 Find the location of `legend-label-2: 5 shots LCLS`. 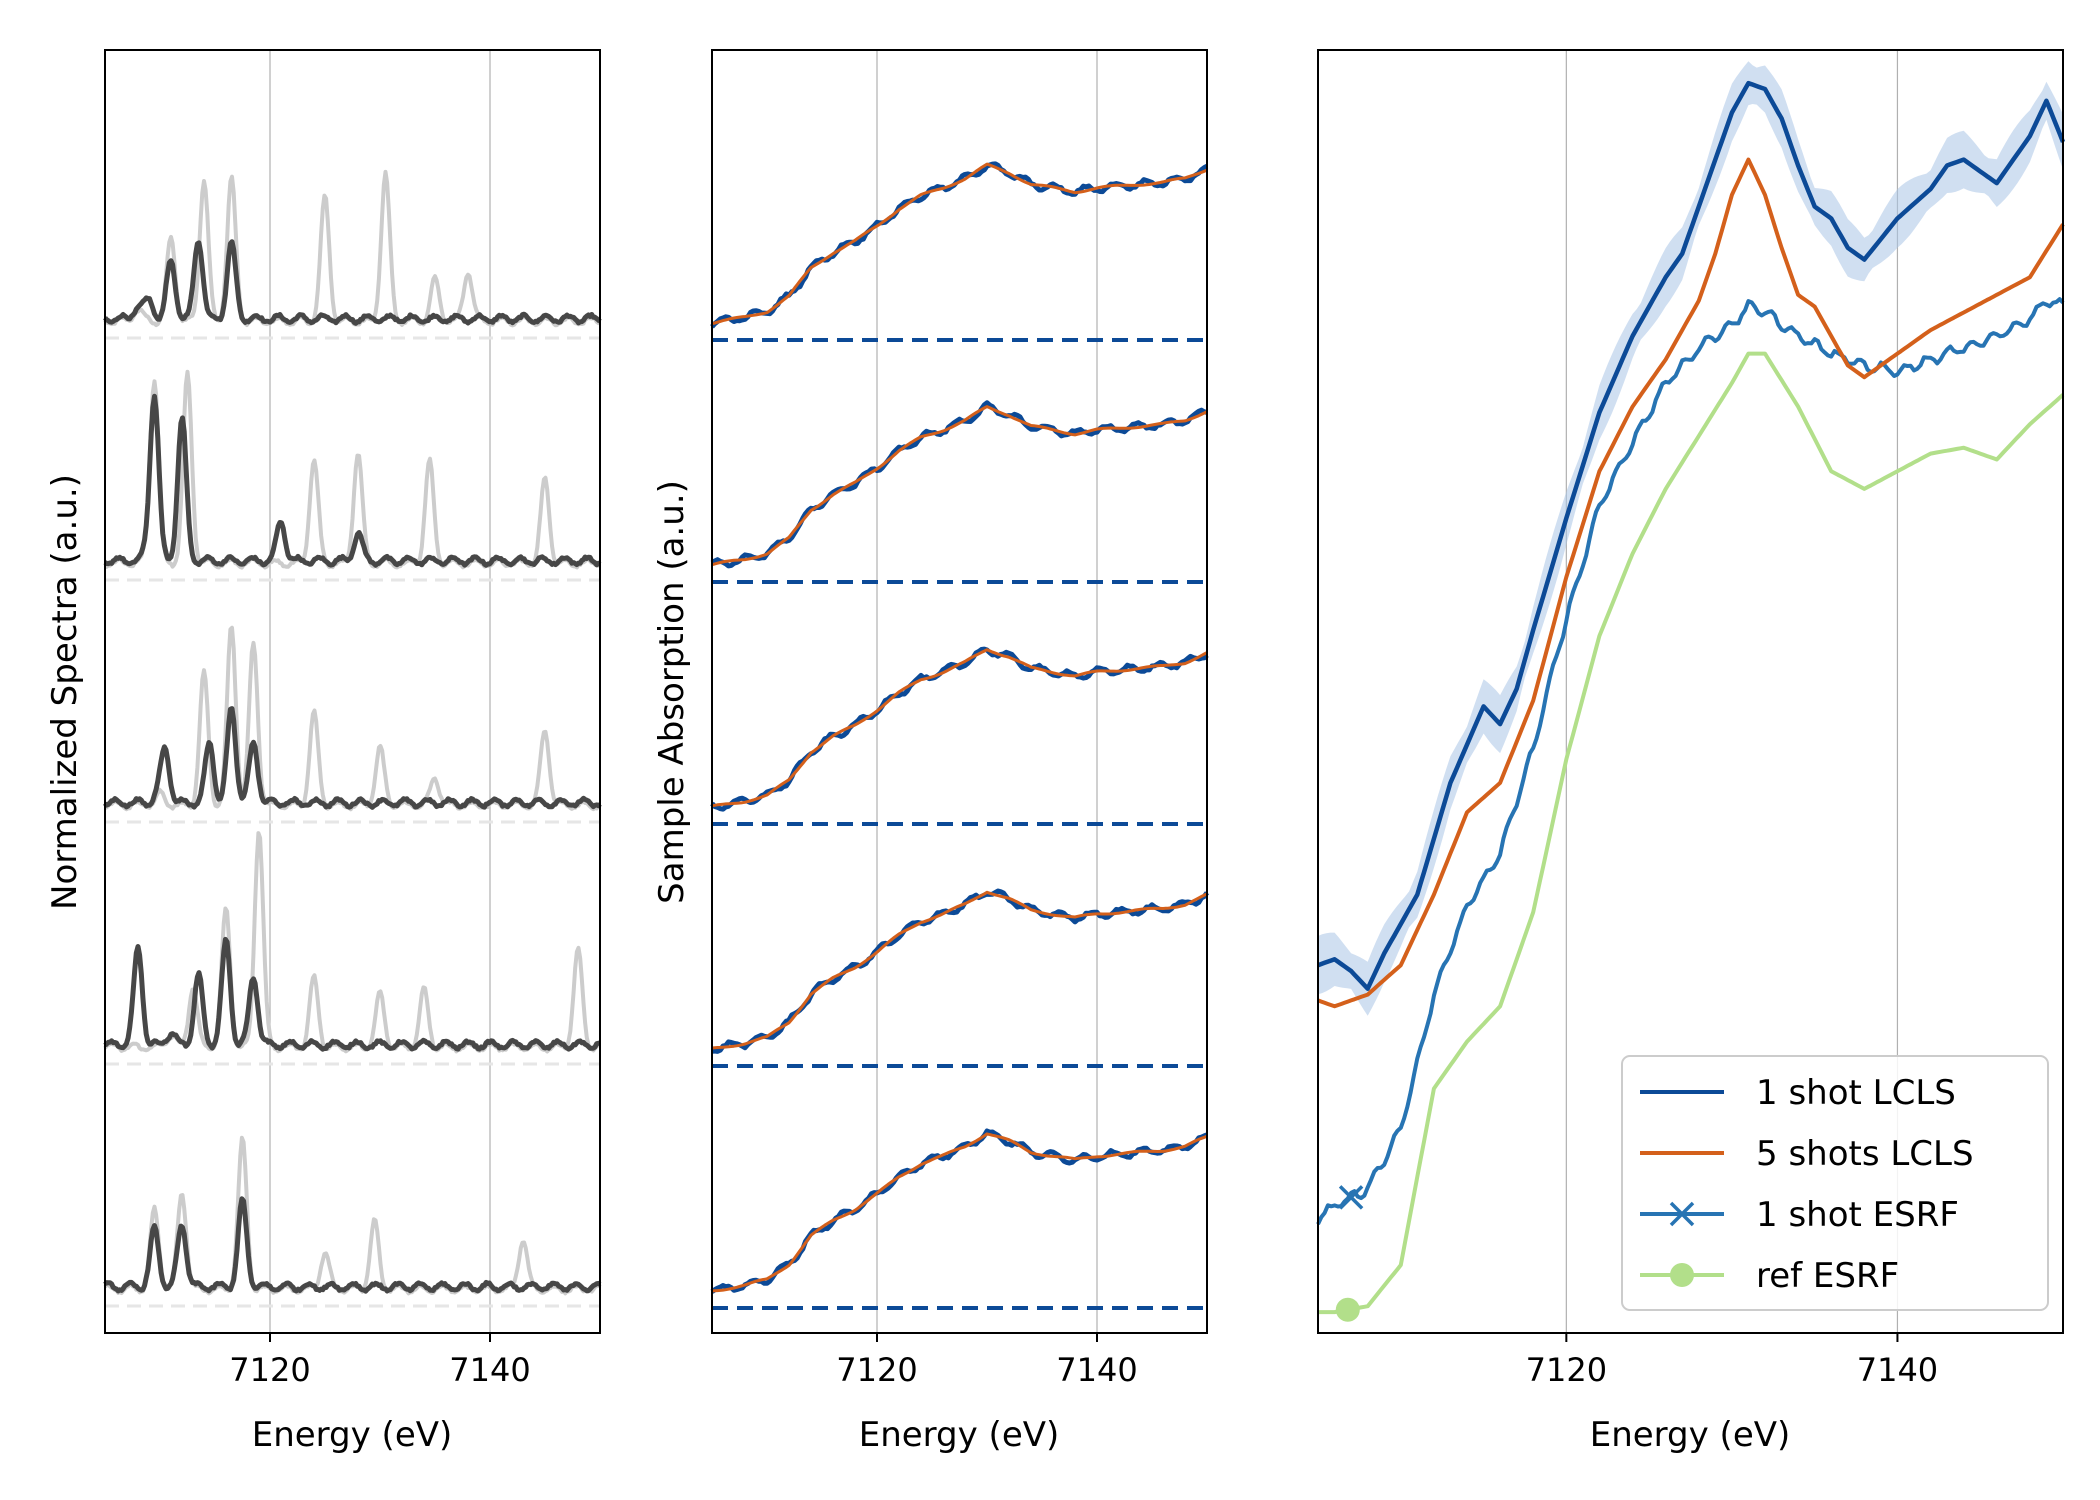

legend-label-2: 5 shots LCLS is located at coordinates (1865, 1154).